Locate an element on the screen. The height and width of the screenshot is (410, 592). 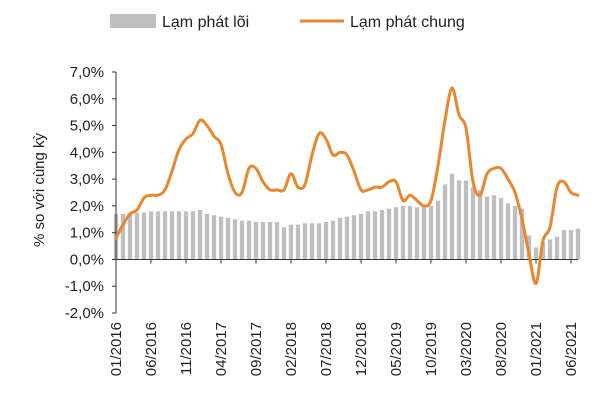
y-tick-label: 2,0% is located at coordinates (87, 206).